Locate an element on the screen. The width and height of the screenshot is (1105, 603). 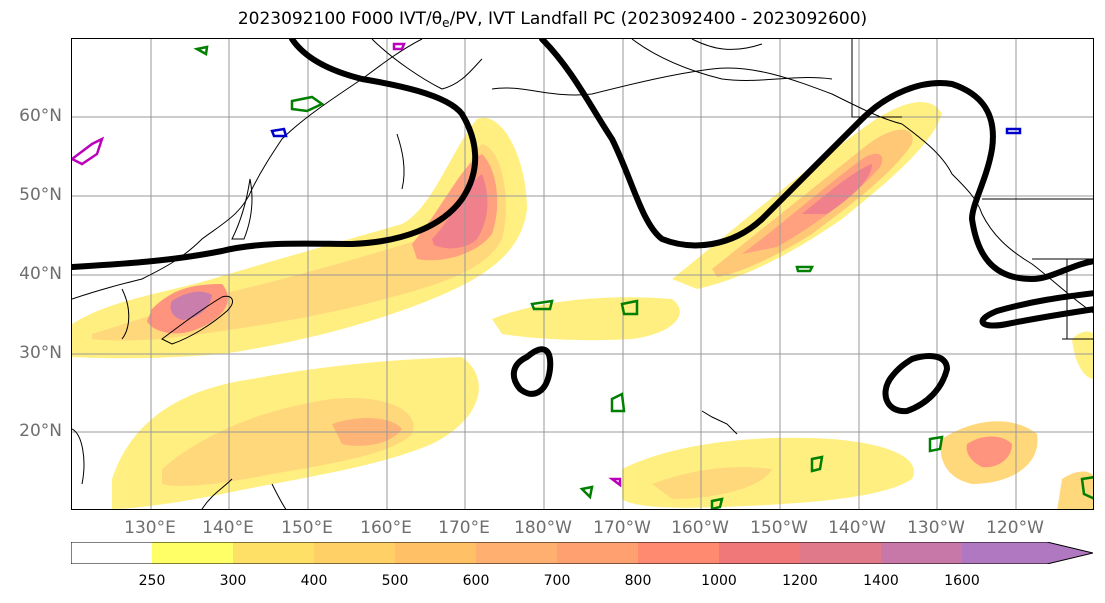
colorbar-outline is located at coordinates (582, 553).